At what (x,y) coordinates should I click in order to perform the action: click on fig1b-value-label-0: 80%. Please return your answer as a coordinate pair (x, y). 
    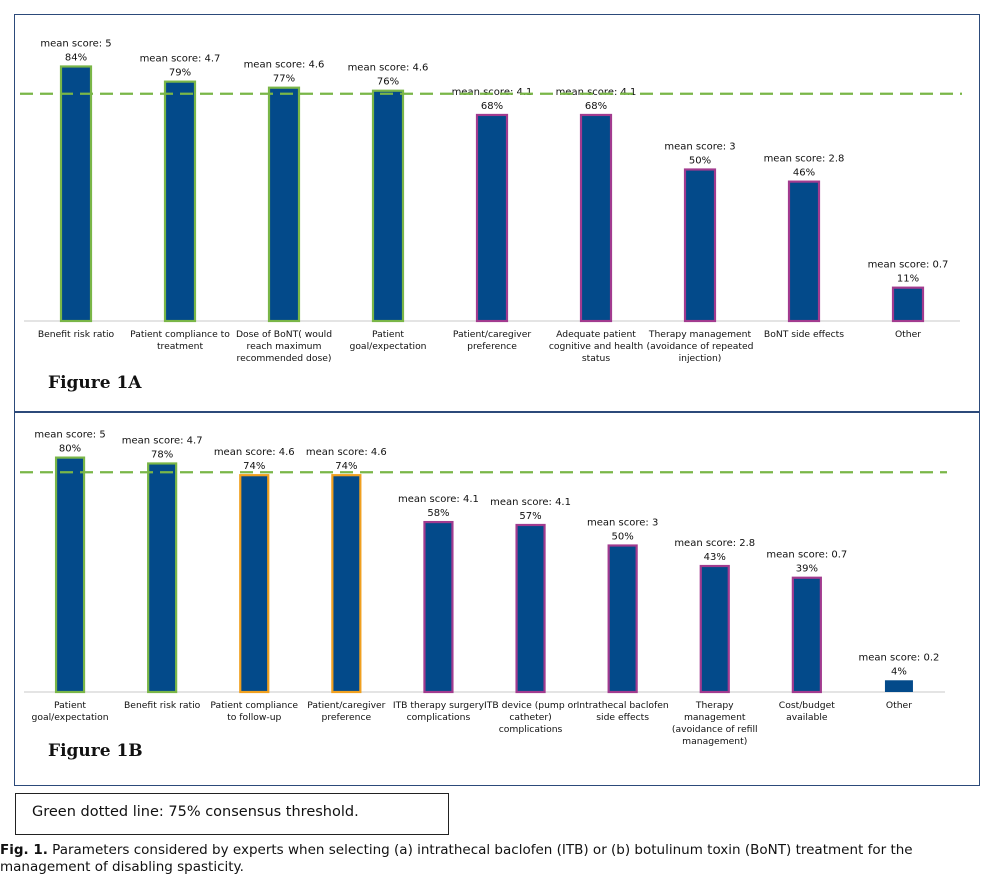
    Looking at the image, I should click on (70, 449).